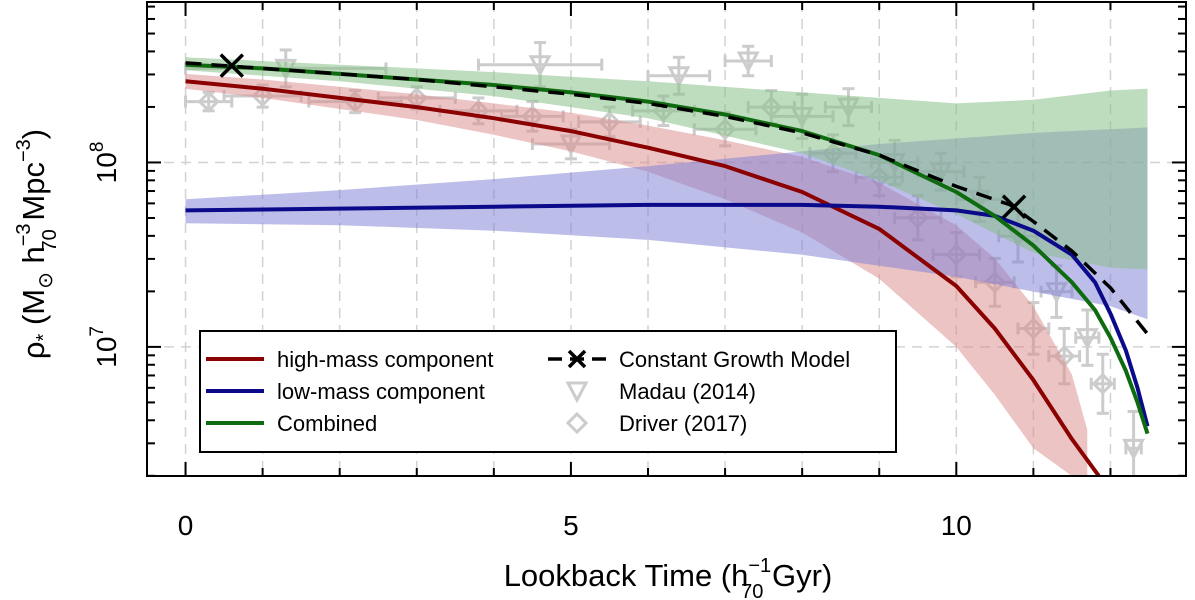  I want to click on y-axis-title-h: h, so click(33, 259).